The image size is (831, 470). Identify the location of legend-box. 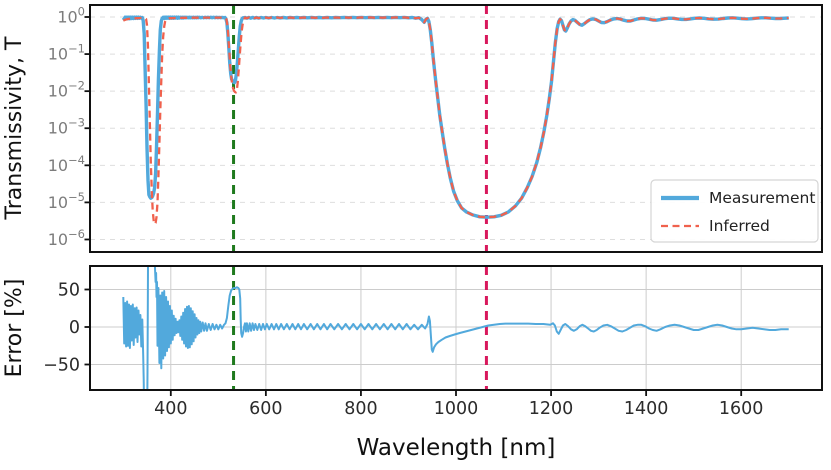
(734, 211).